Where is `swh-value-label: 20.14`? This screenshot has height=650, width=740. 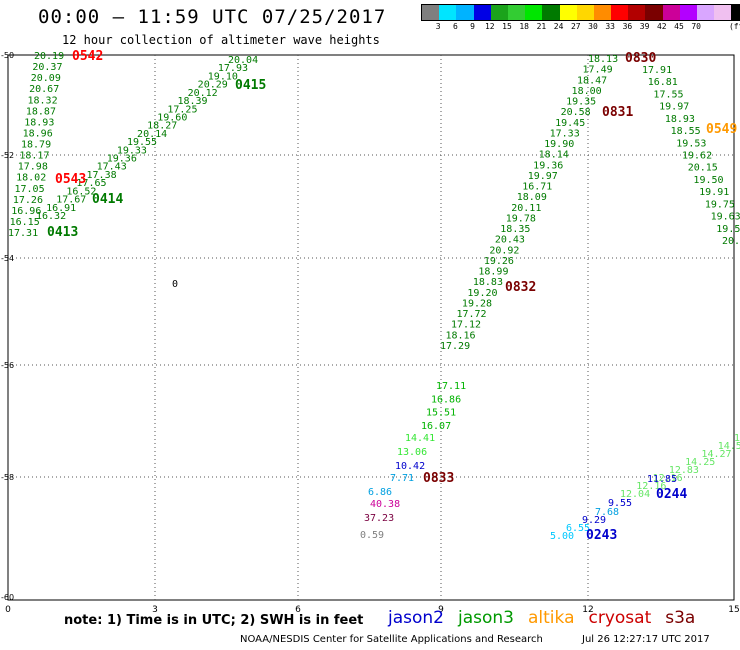 swh-value-label: 20.14 is located at coordinates (152, 134).